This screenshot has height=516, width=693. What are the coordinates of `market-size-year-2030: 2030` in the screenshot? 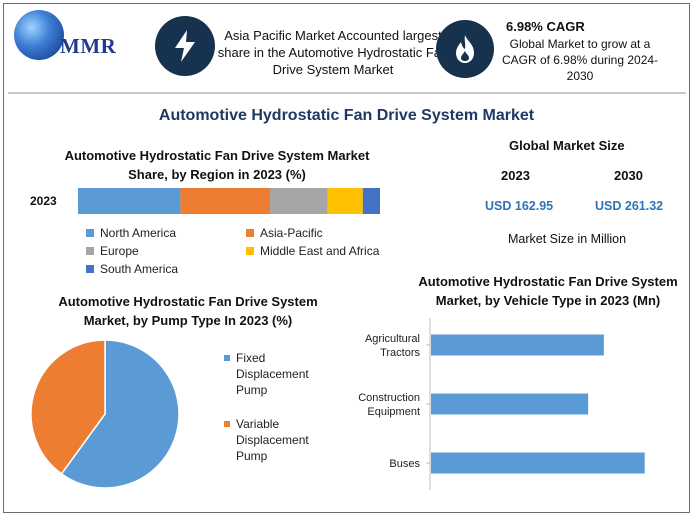 It's located at (628, 175).